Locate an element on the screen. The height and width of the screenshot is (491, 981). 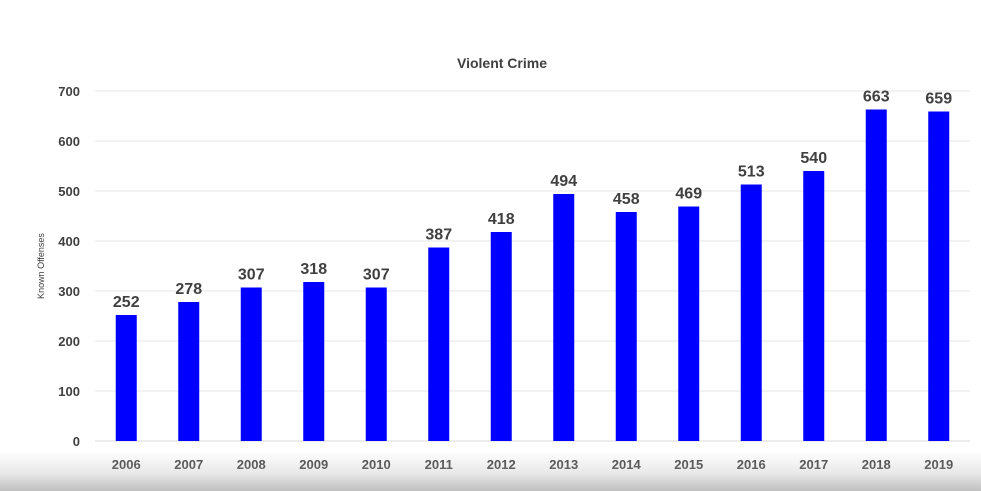
bar-2007 is located at coordinates (189, 371).